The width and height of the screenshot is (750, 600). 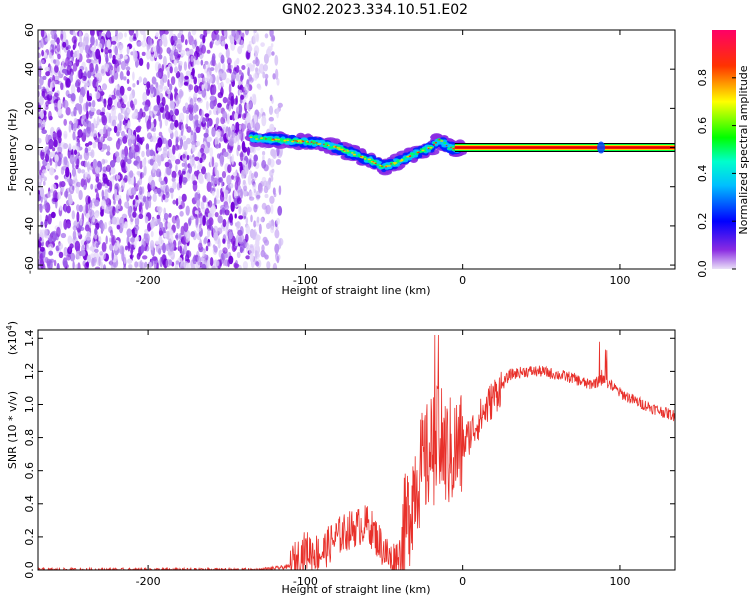 I want to click on colorbar-tick-label: 0.4, so click(x=702, y=174).